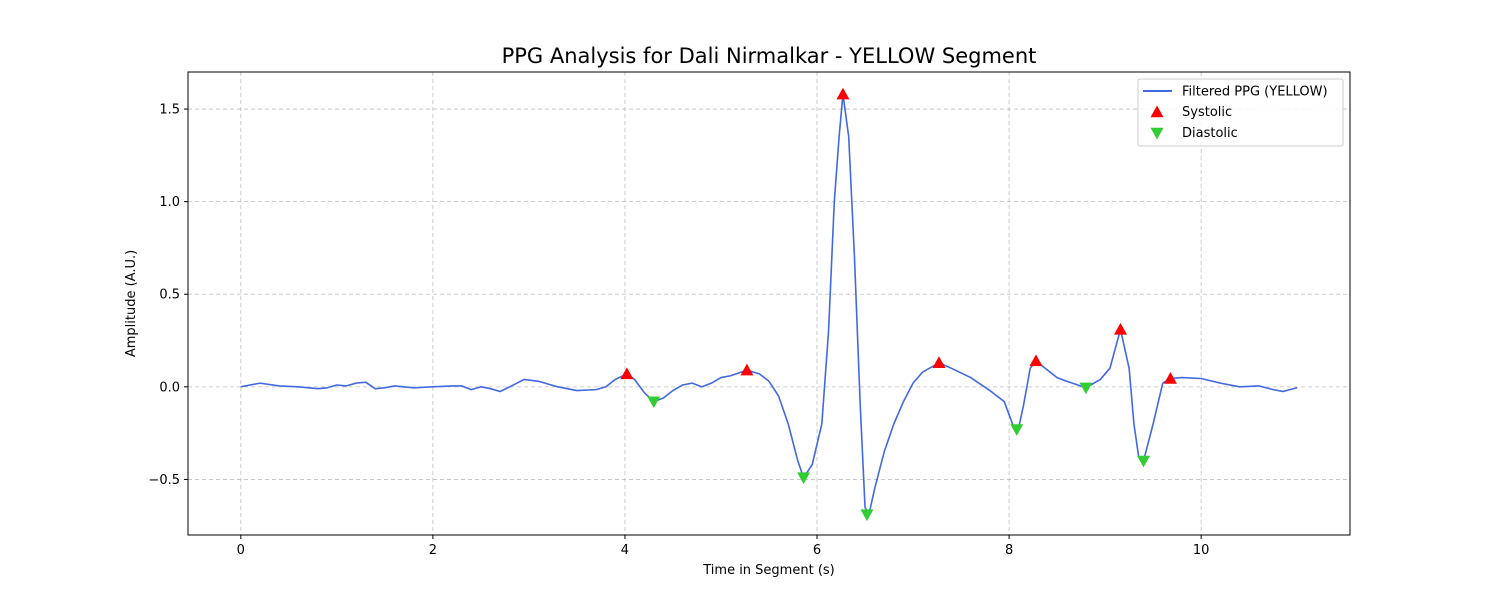 The image size is (1500, 604). What do you see at coordinates (1157, 111) in the screenshot?
I see `legend-systolic-marker` at bounding box center [1157, 111].